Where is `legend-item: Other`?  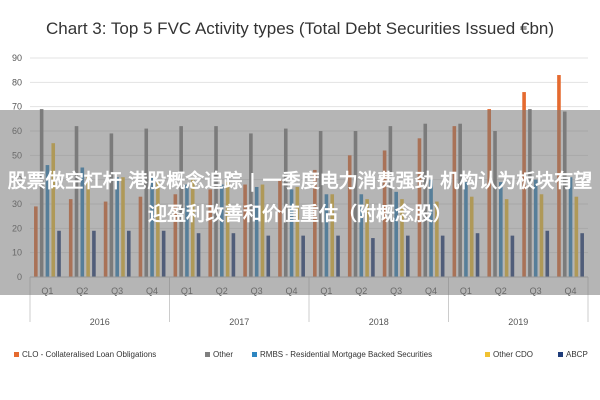
legend-item: Other is located at coordinates (223, 354).